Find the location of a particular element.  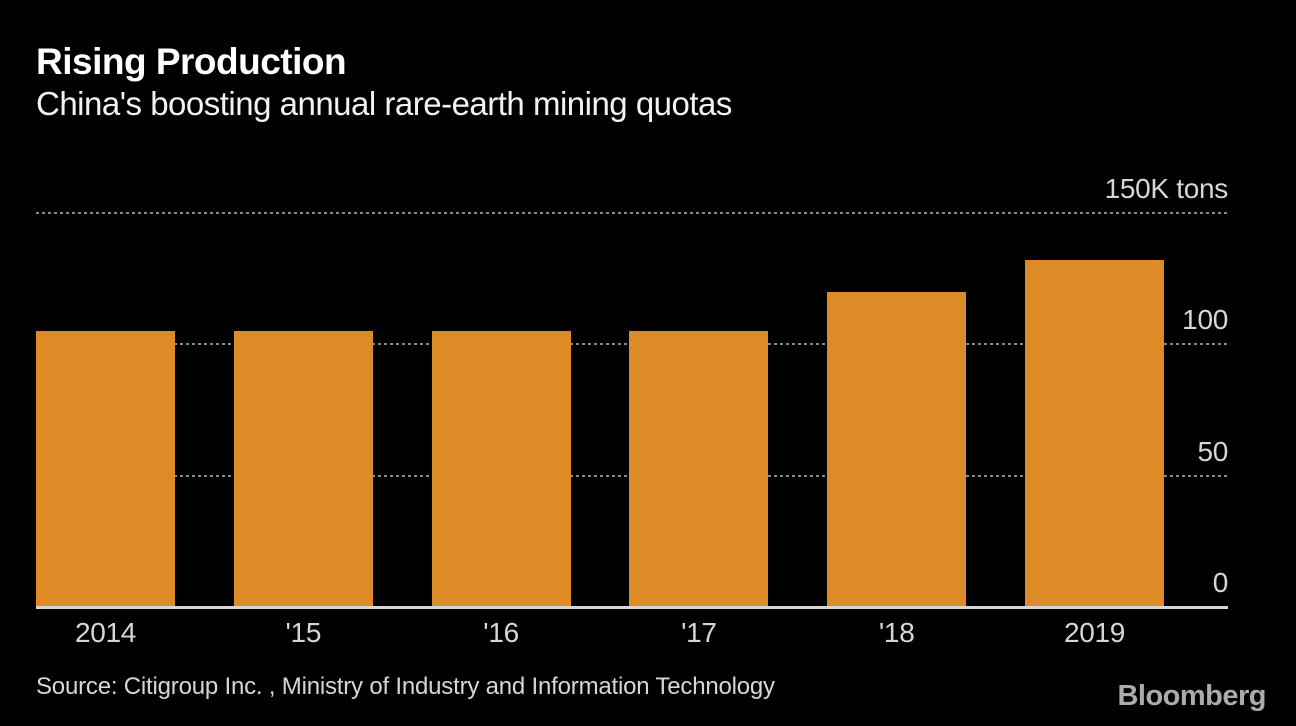

x-tick-label-2014: 2014 is located at coordinates (105, 632).